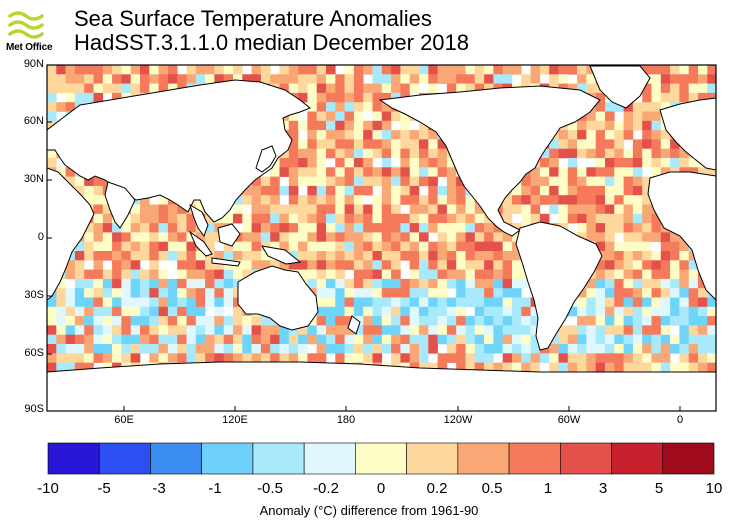 This screenshot has width=738, height=525. What do you see at coordinates (227, 458) in the screenshot?
I see `colorbar-segment` at bounding box center [227, 458].